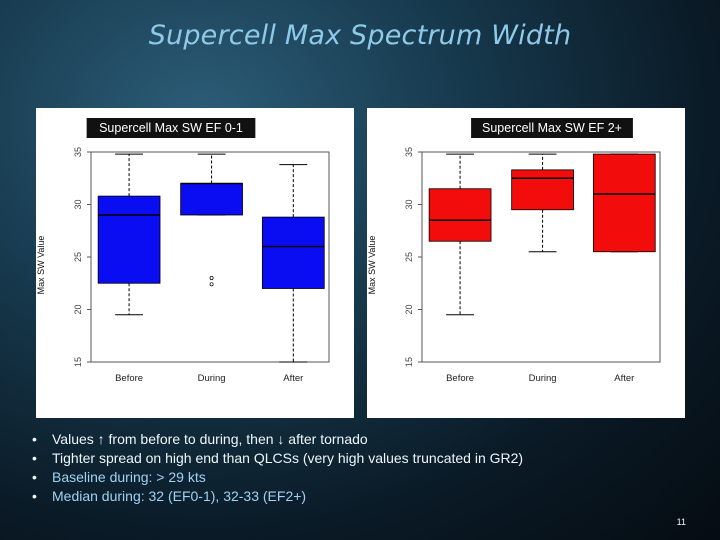  Describe the element at coordinates (276, 477) in the screenshot. I see `bullet-item: Baseline during: > 29 kts` at that location.